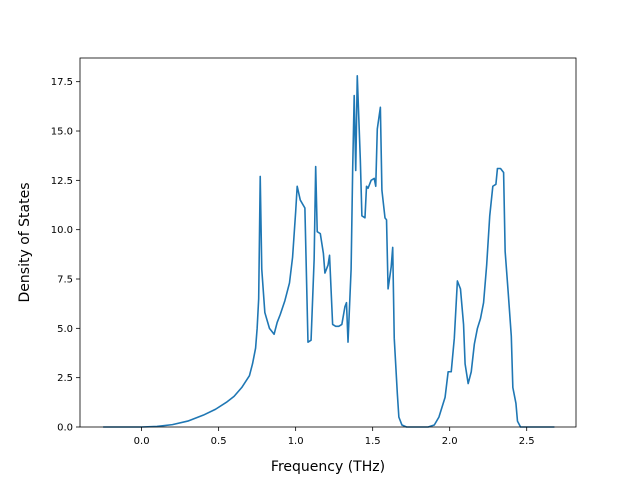 This screenshot has height=480, width=640. Describe the element at coordinates (219, 441) in the screenshot. I see `x-tick-label: 0.5` at that location.